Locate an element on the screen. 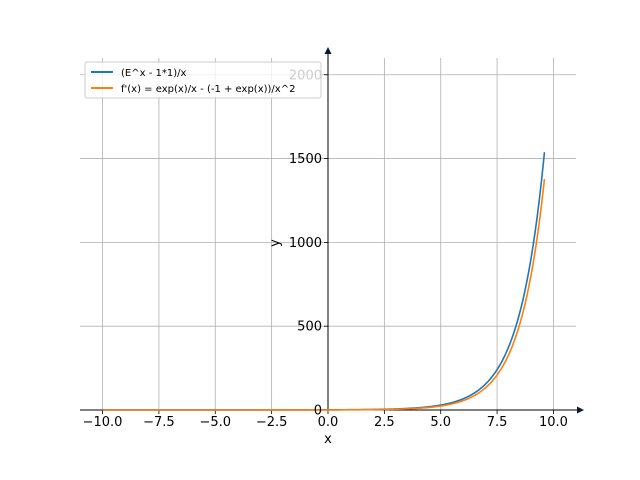  legend-entry-series-2: f'(x) = exp(x)/x - (-1 + exp(x))/x^2 is located at coordinates (208, 89).